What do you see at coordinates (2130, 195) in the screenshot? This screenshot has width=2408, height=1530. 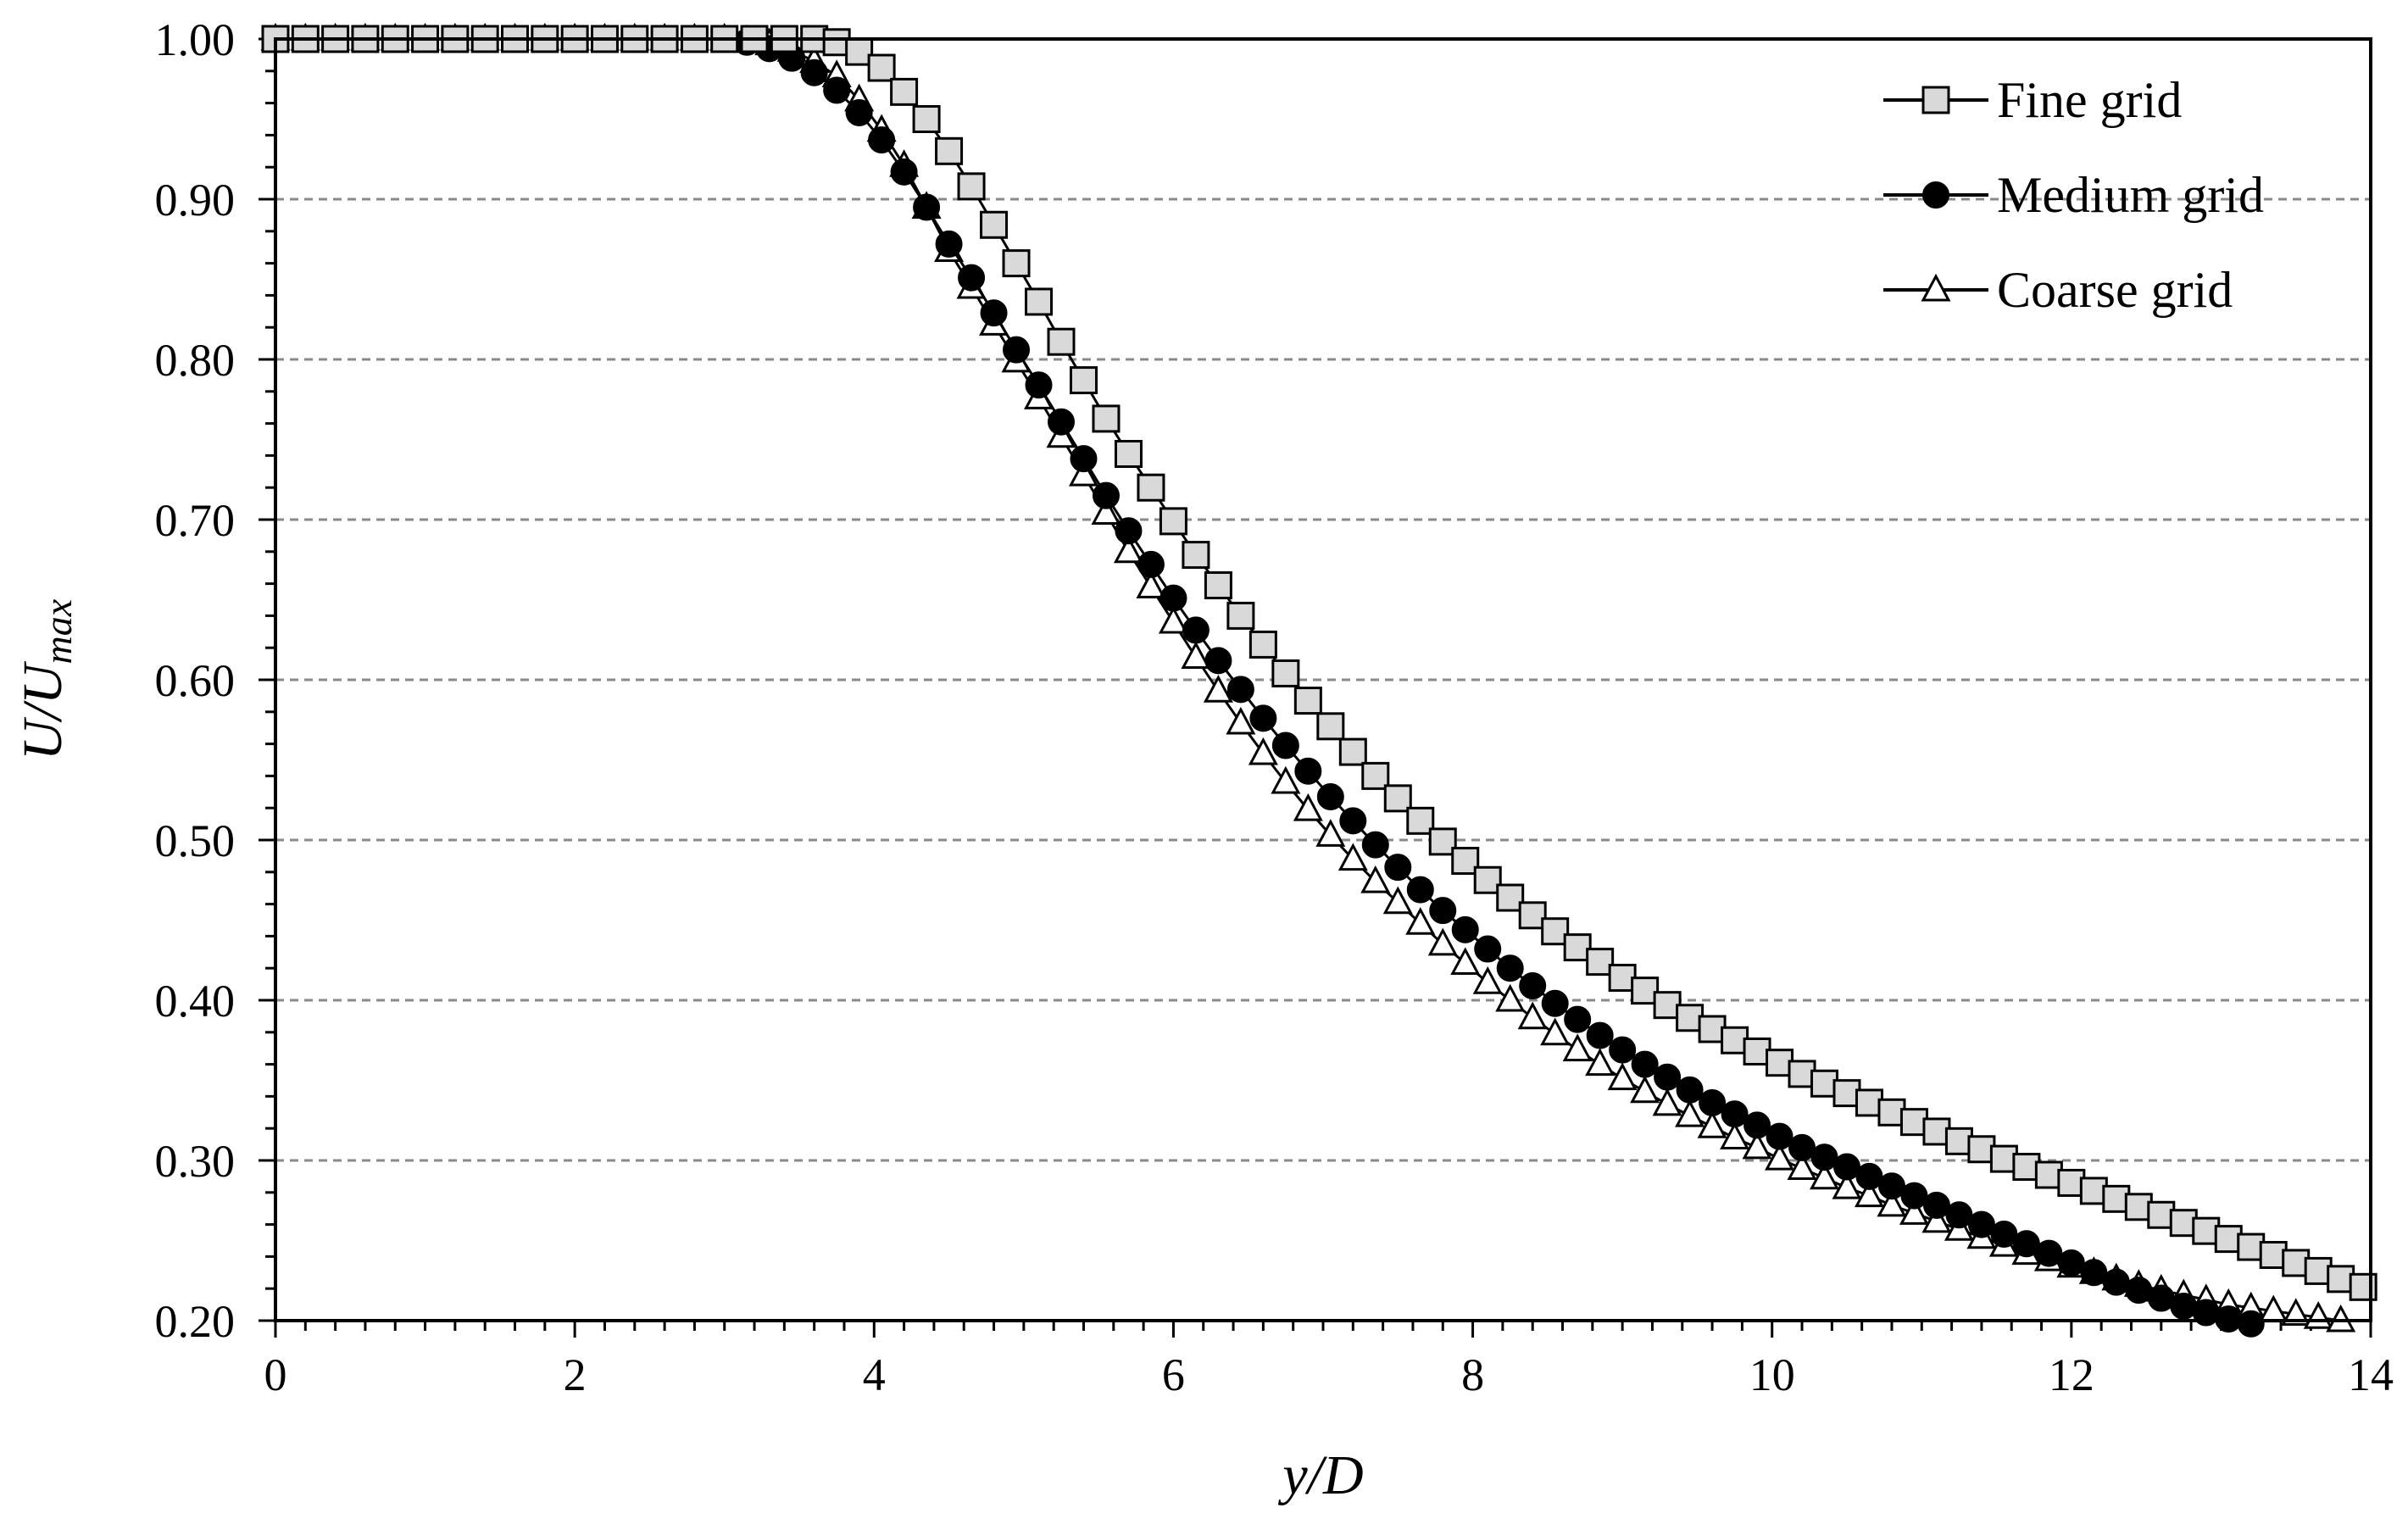 I see `legend-label: Medium grid` at bounding box center [2130, 195].